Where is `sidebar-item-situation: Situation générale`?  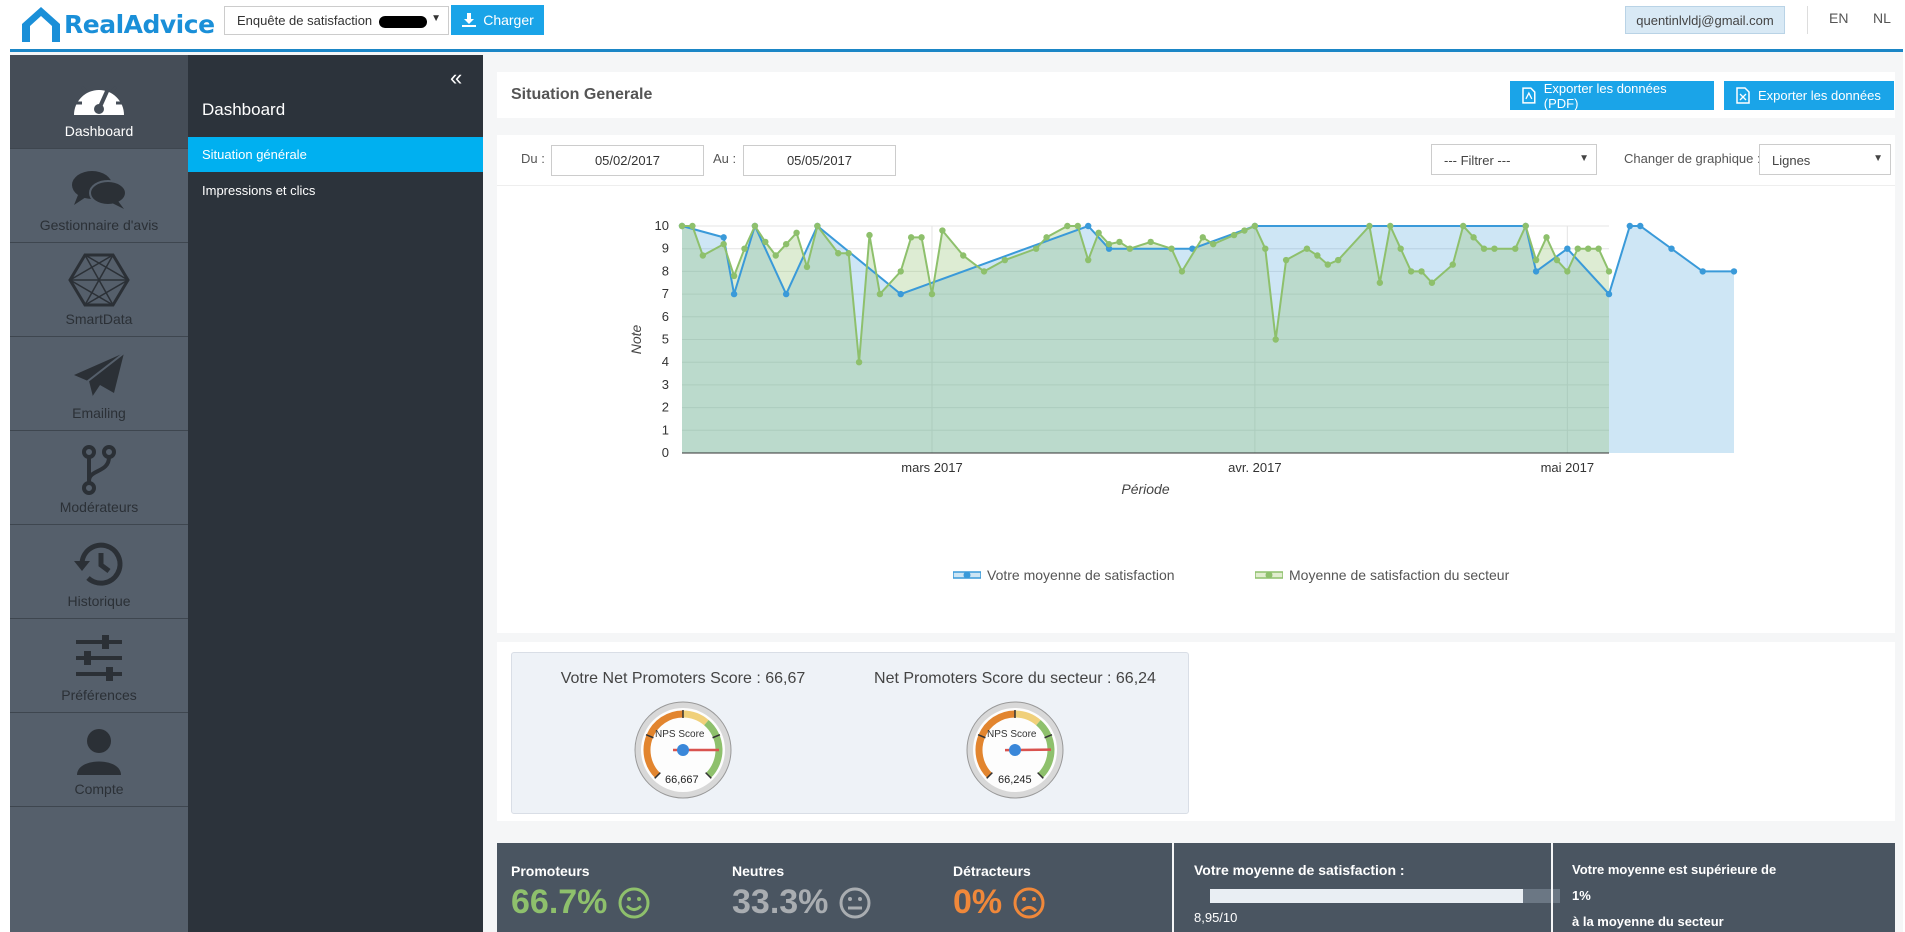
sidebar-item-situation: Situation générale is located at coordinates (335, 154).